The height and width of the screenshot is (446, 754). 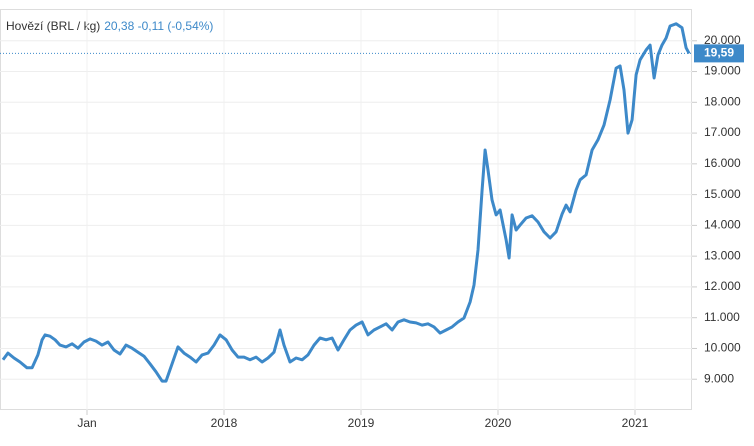 I want to click on x-tick-label: 2020, so click(x=498, y=423).